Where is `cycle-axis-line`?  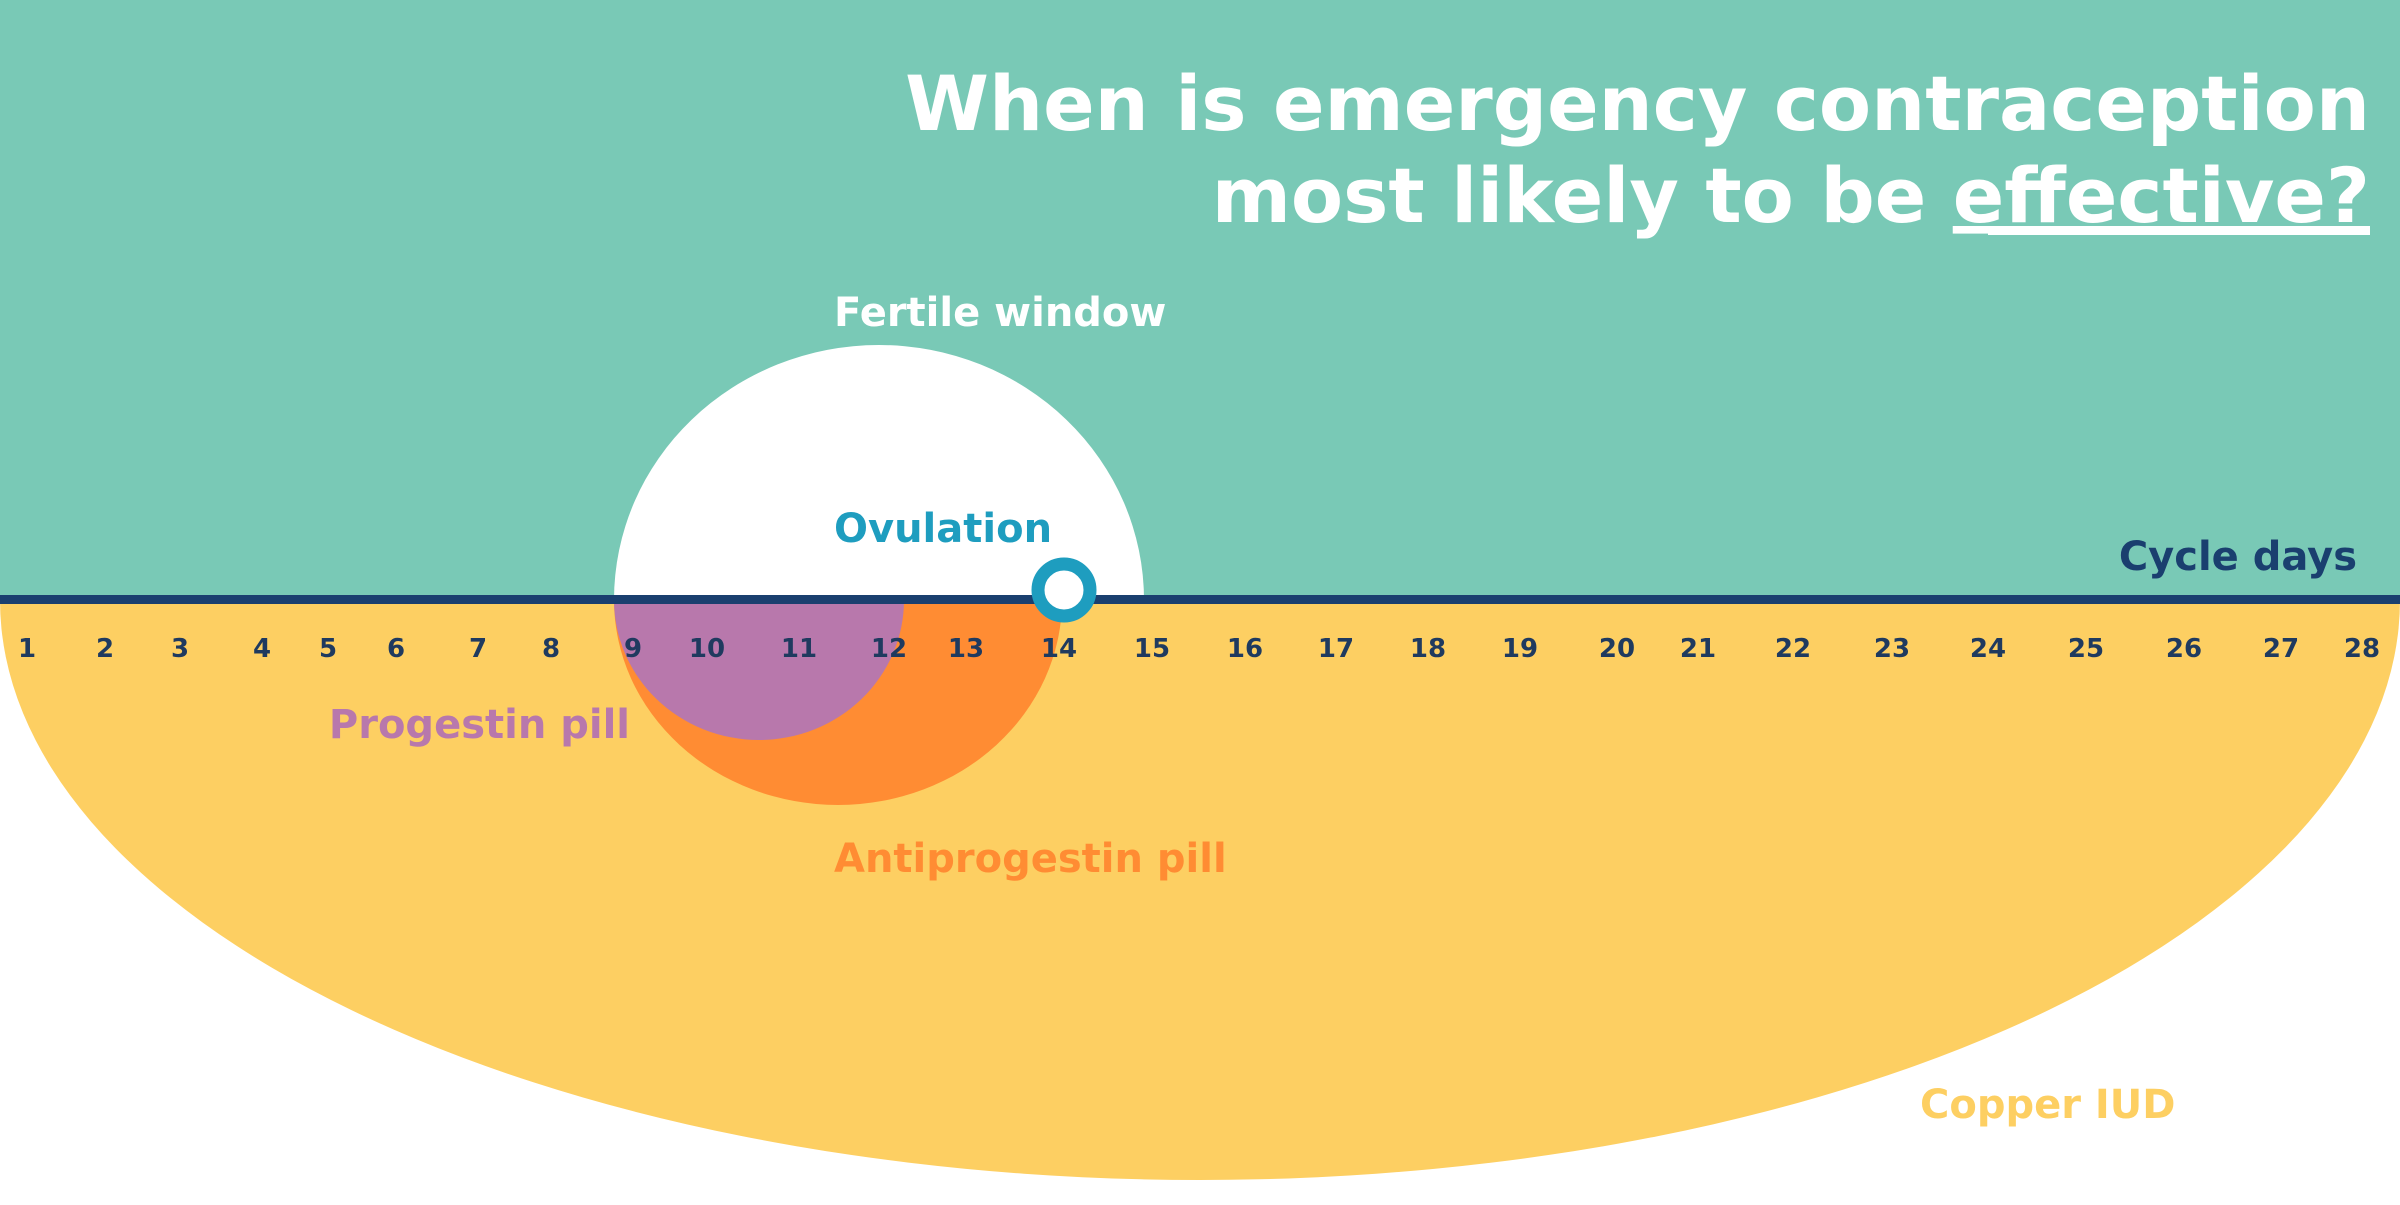
cycle-axis-line is located at coordinates (1200, 599).